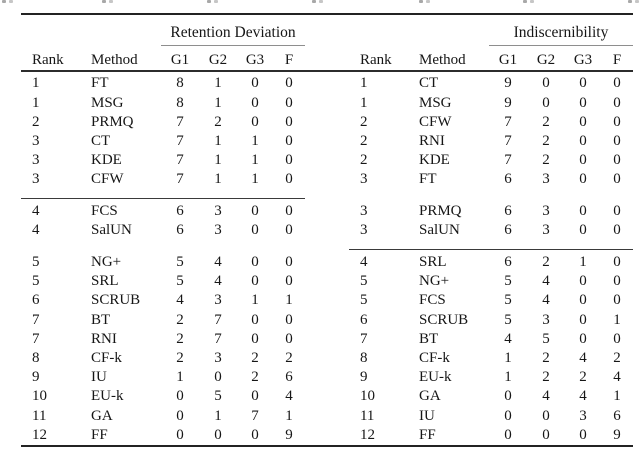 The width and height of the screenshot is (640, 467). I want to click on cell-rank: 3, so click(36, 160).